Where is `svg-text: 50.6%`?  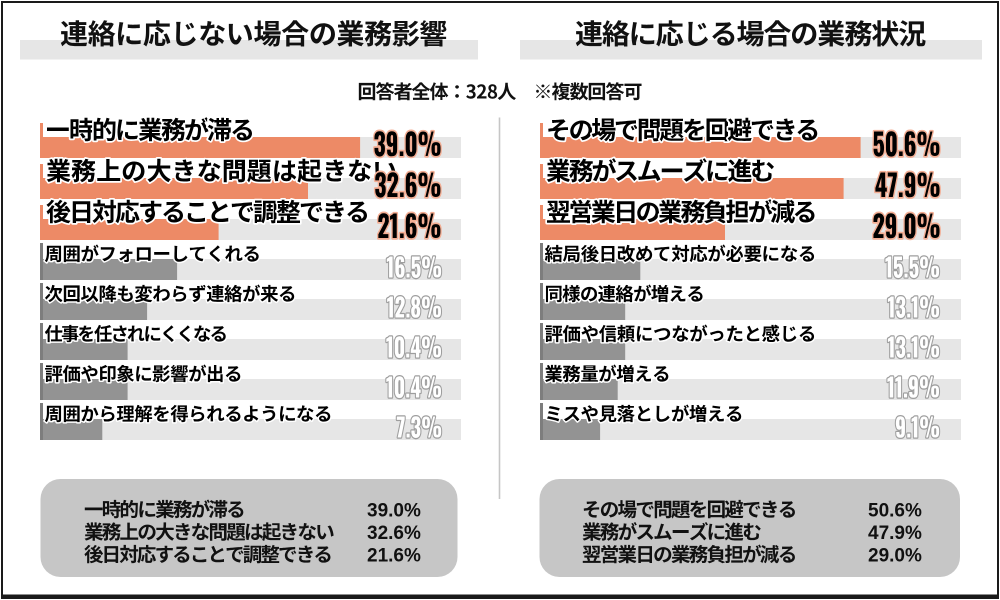 svg-text: 50.6% is located at coordinates (895, 511).